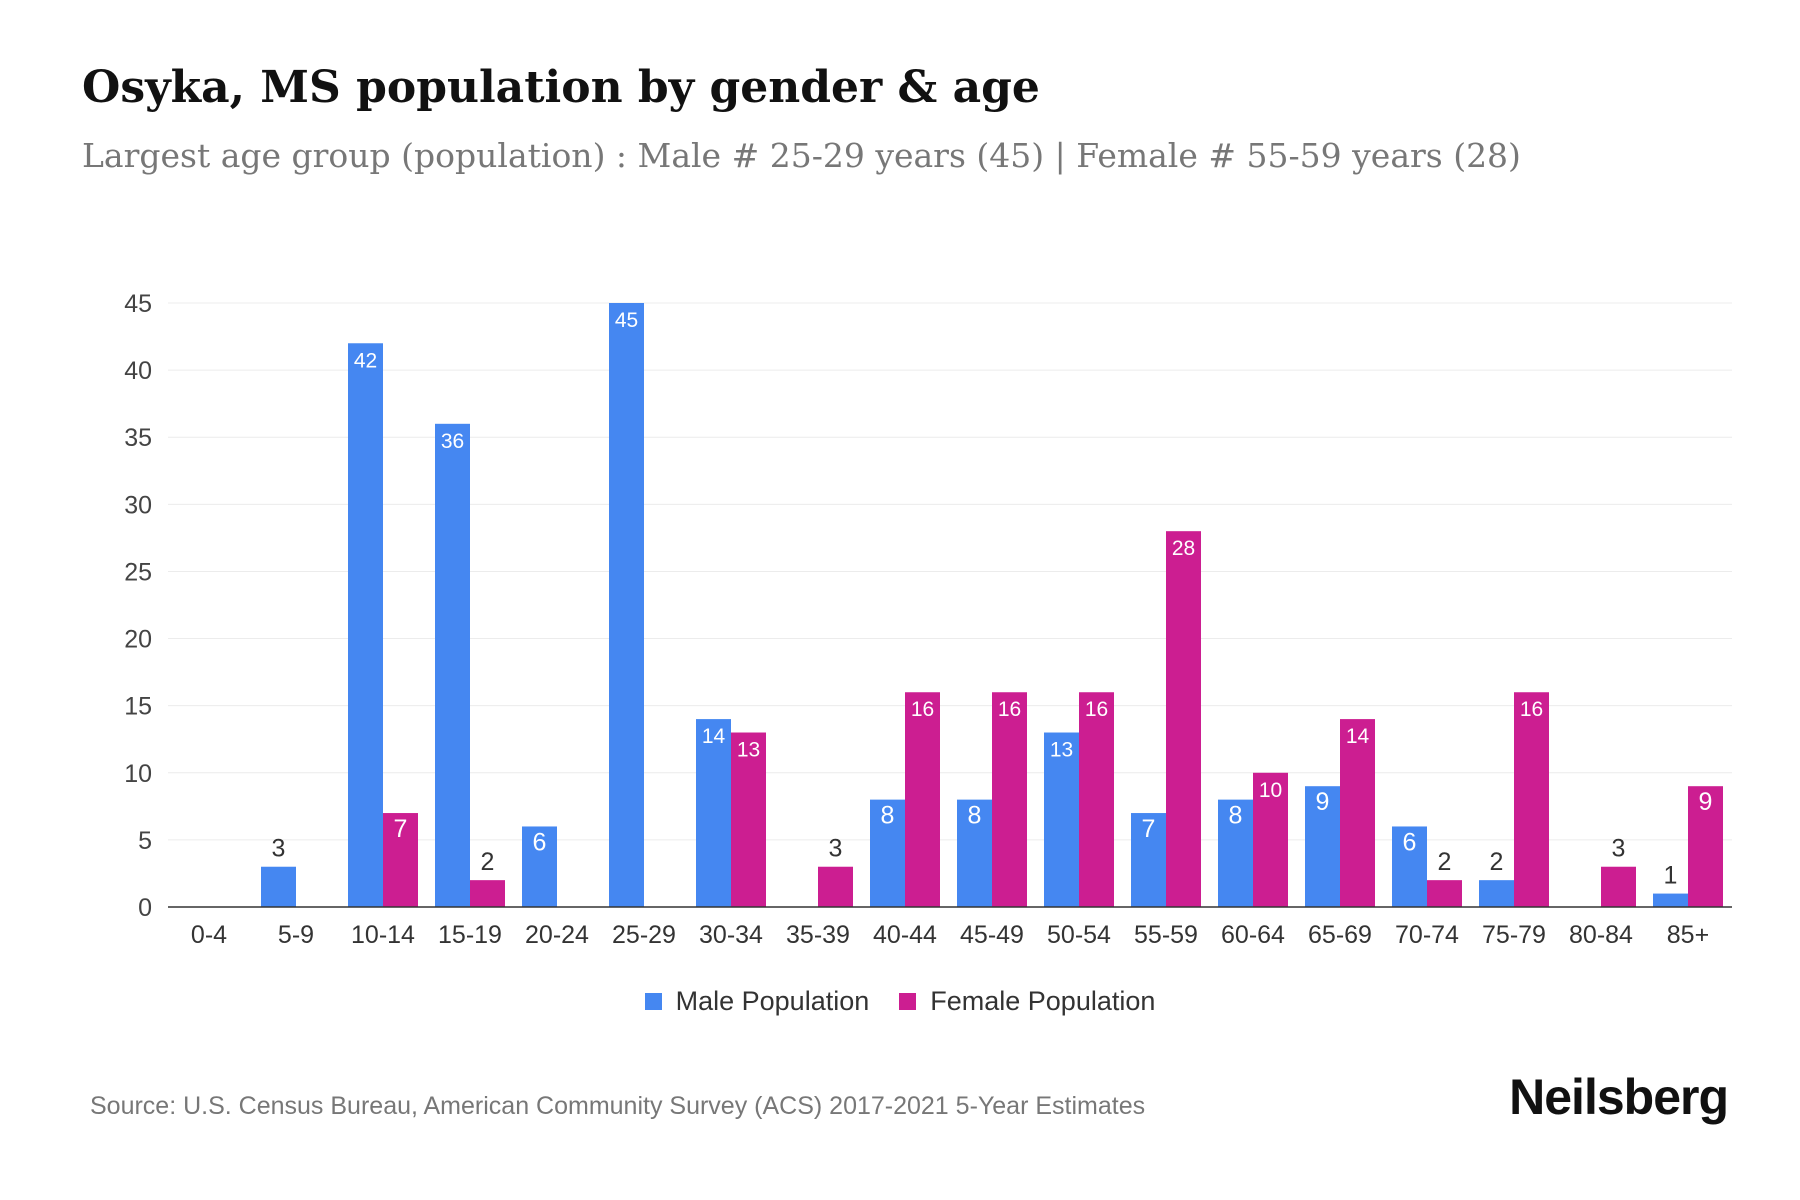 This screenshot has height=1200, width=1800. What do you see at coordinates (138, 505) in the screenshot?
I see `y-tick-label: 30` at bounding box center [138, 505].